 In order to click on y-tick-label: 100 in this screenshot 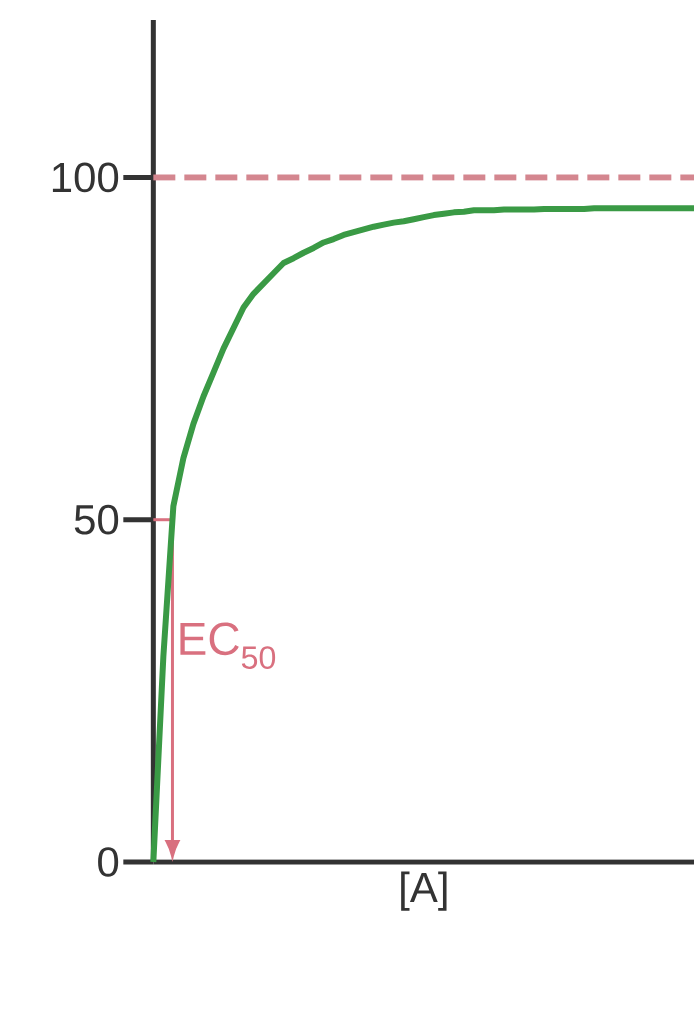, I will do `click(85, 177)`.